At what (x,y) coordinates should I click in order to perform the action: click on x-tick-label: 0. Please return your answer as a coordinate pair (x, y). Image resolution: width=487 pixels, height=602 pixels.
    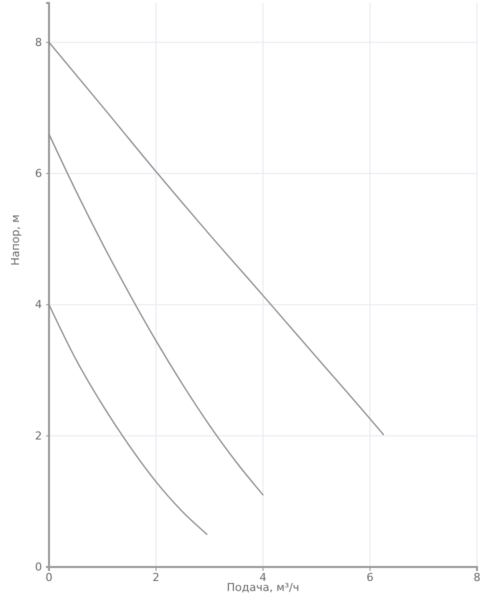
    Looking at the image, I should click on (49, 577).